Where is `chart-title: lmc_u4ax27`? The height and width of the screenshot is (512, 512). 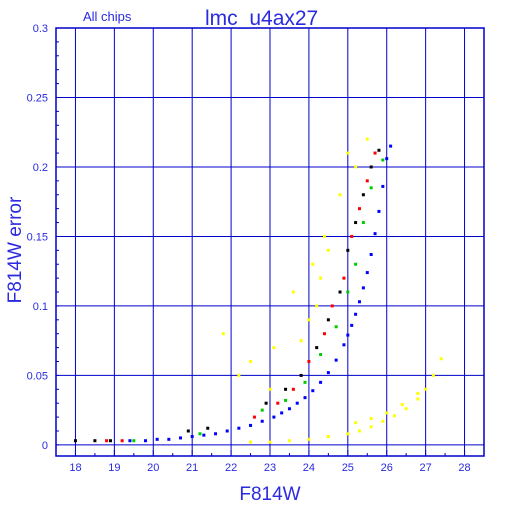
chart-title: lmc_u4ax27 is located at coordinates (261, 18).